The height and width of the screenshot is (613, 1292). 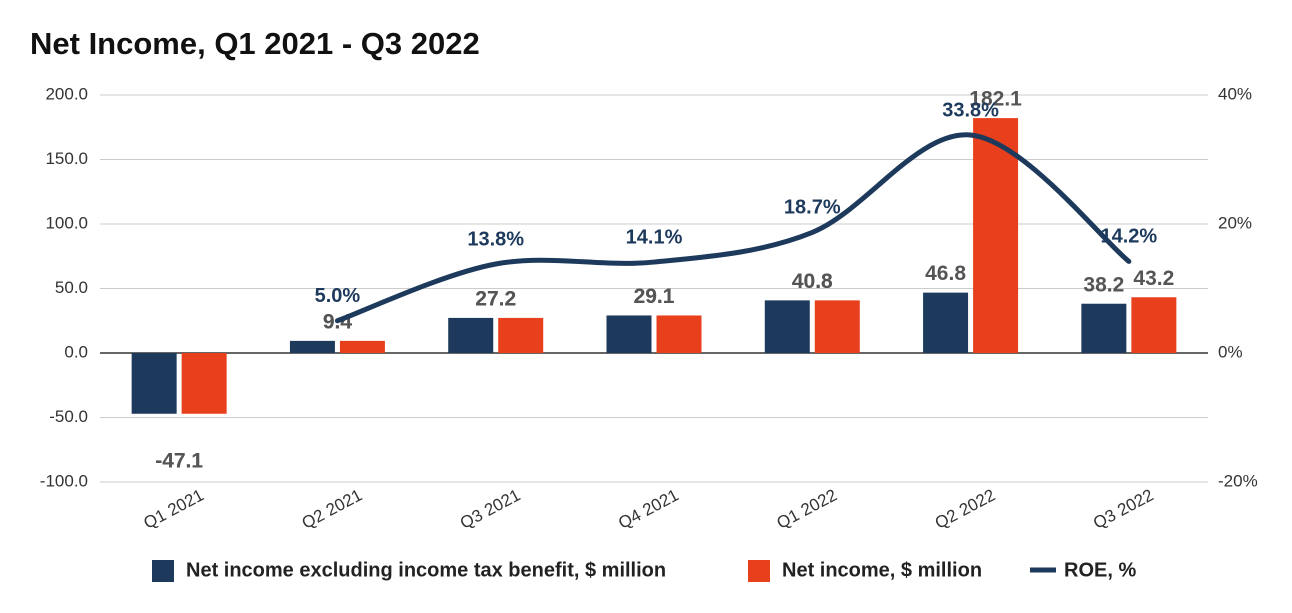 I want to click on data-label: 27.2, so click(x=495, y=298).